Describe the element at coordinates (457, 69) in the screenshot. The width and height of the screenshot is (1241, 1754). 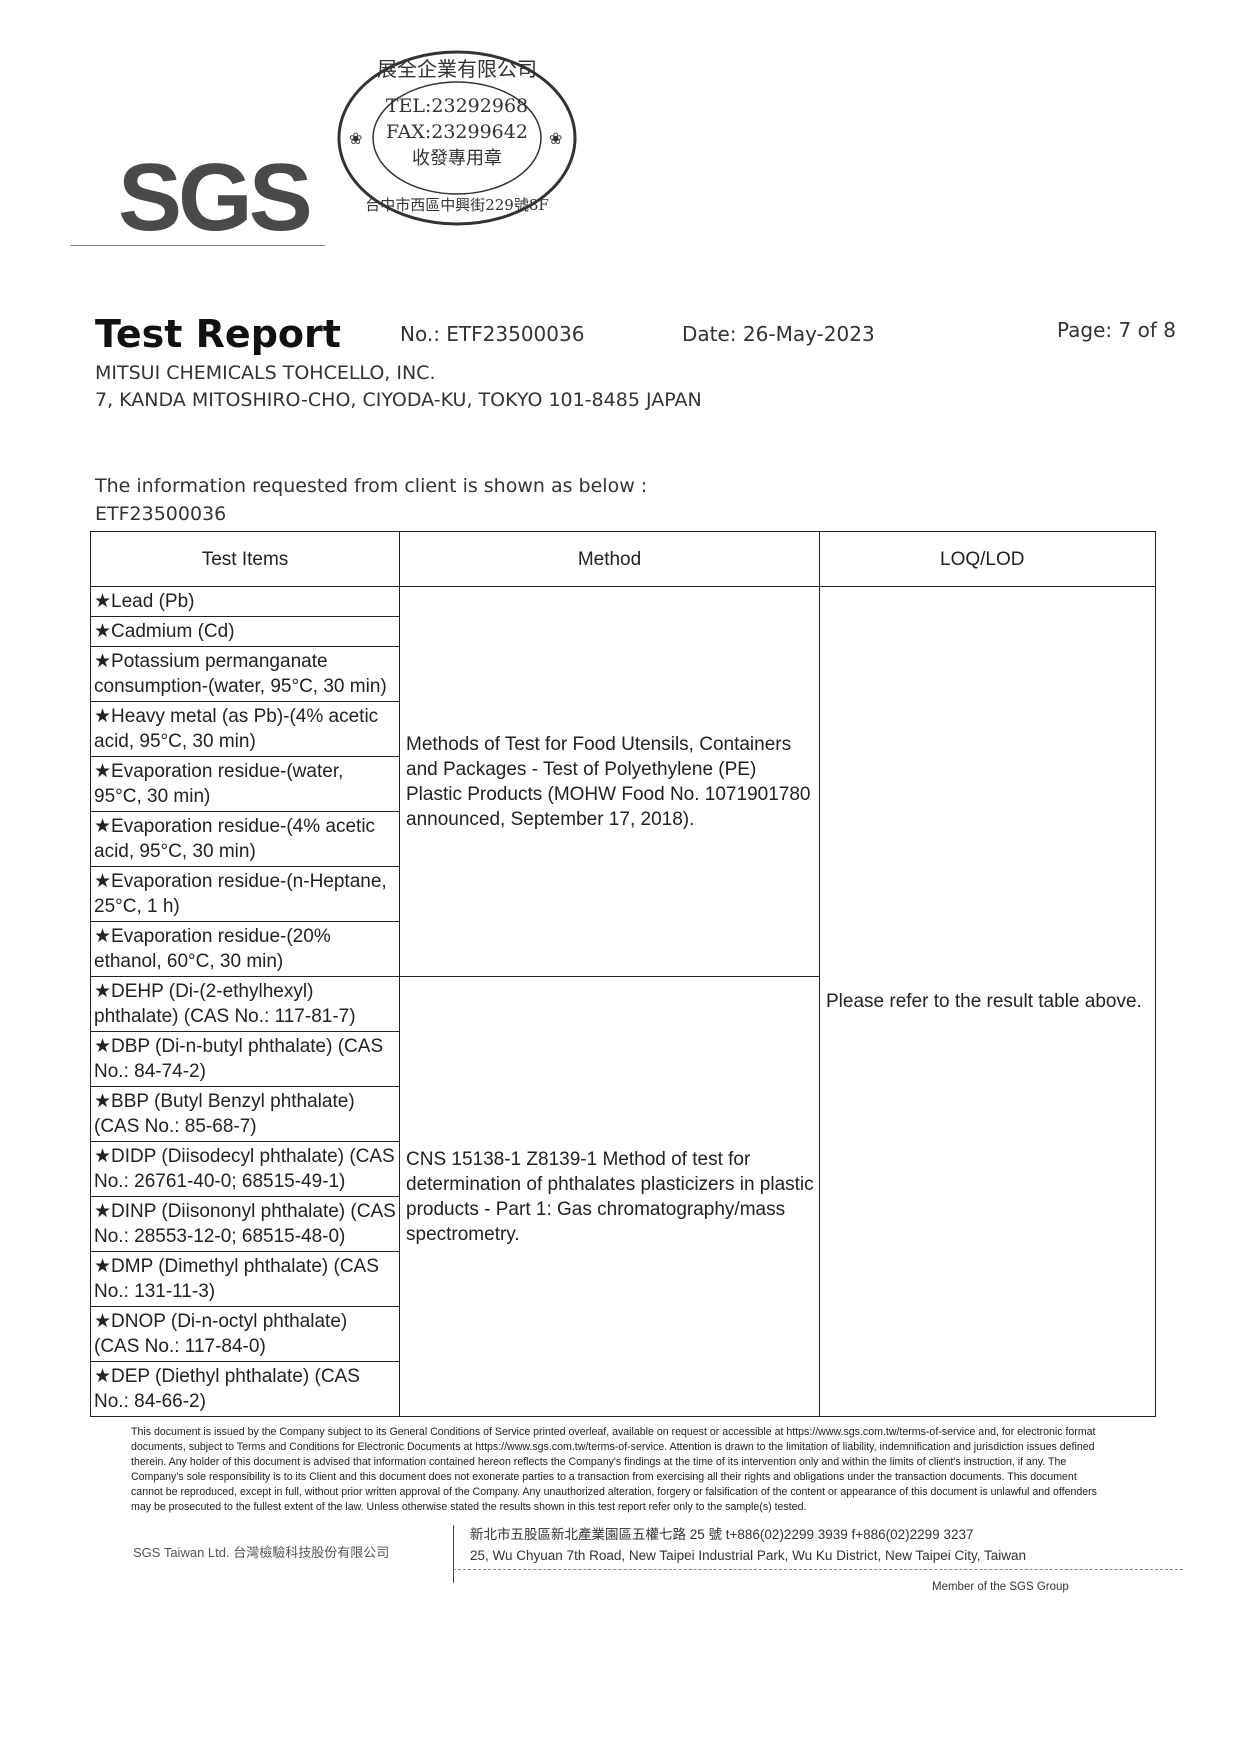
I see `stamp-company: 展全企業有限公司` at that location.